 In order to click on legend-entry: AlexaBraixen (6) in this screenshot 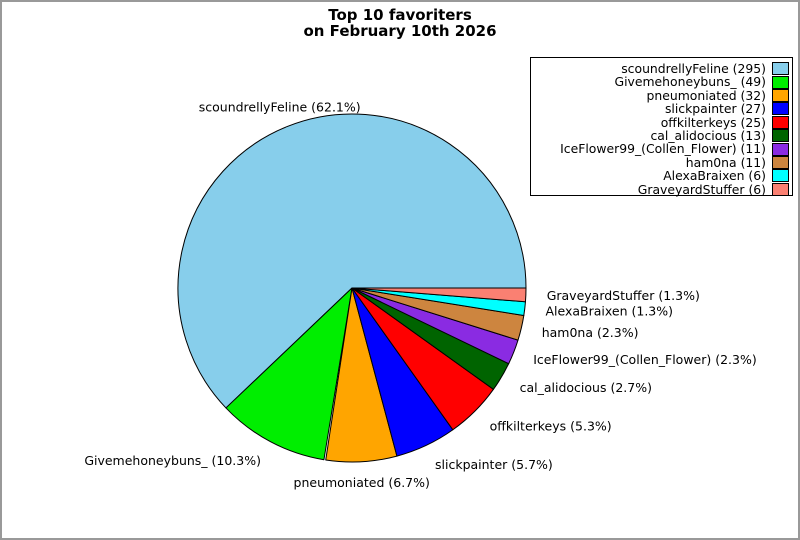, I will do `click(661, 176)`.